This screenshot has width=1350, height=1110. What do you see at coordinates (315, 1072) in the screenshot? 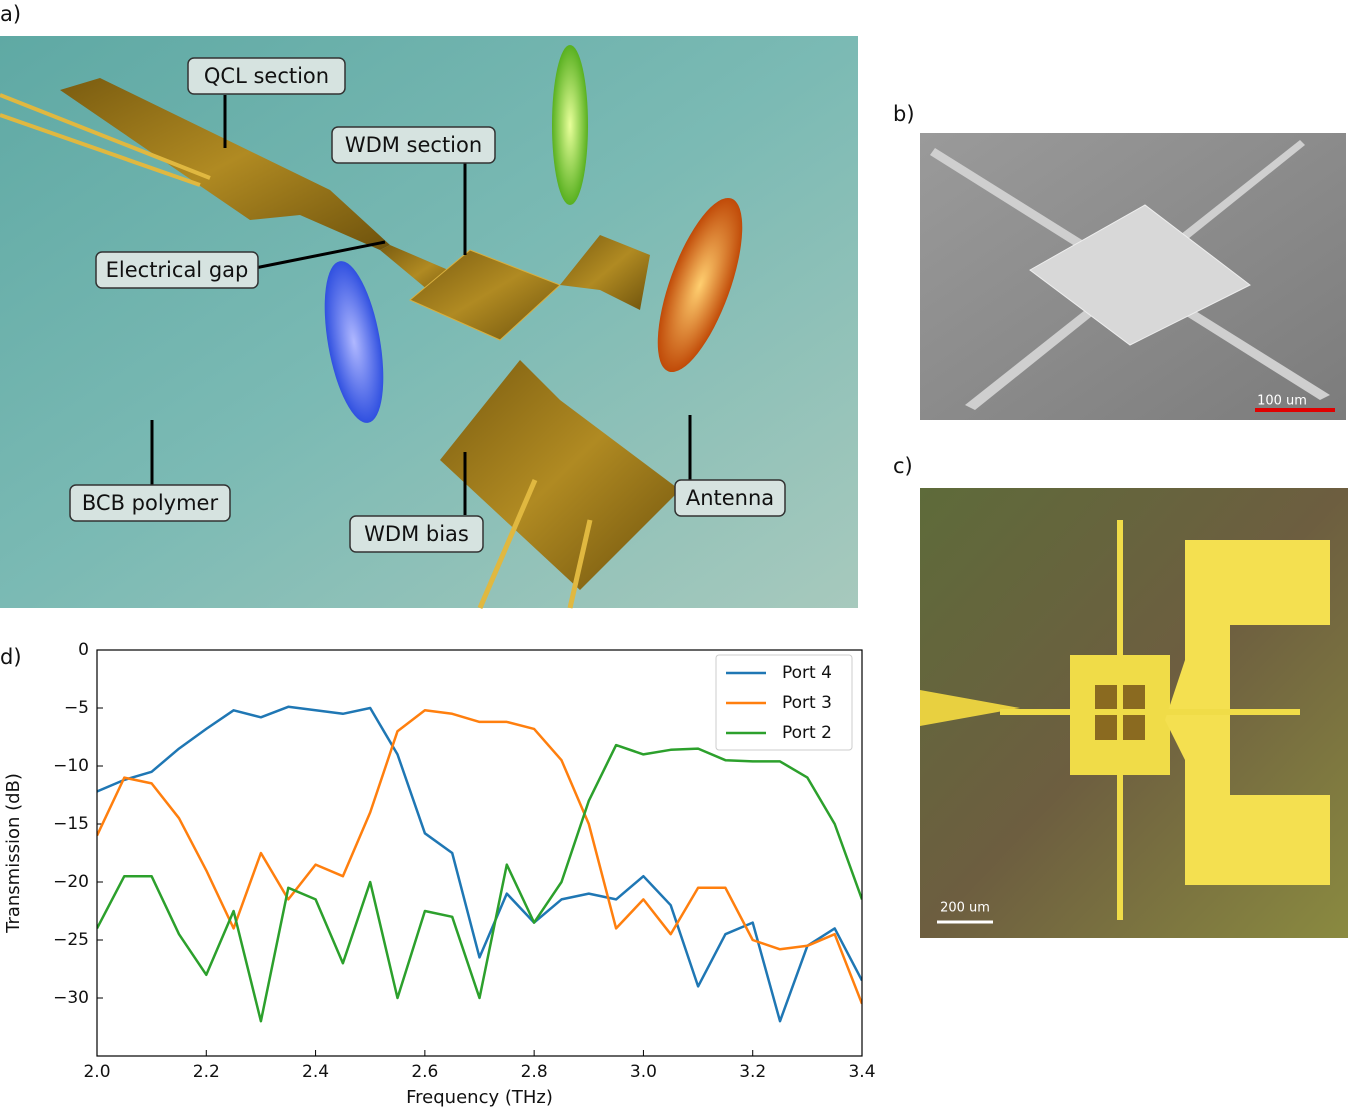
I see `x-tick-label: 2.4` at bounding box center [315, 1072].